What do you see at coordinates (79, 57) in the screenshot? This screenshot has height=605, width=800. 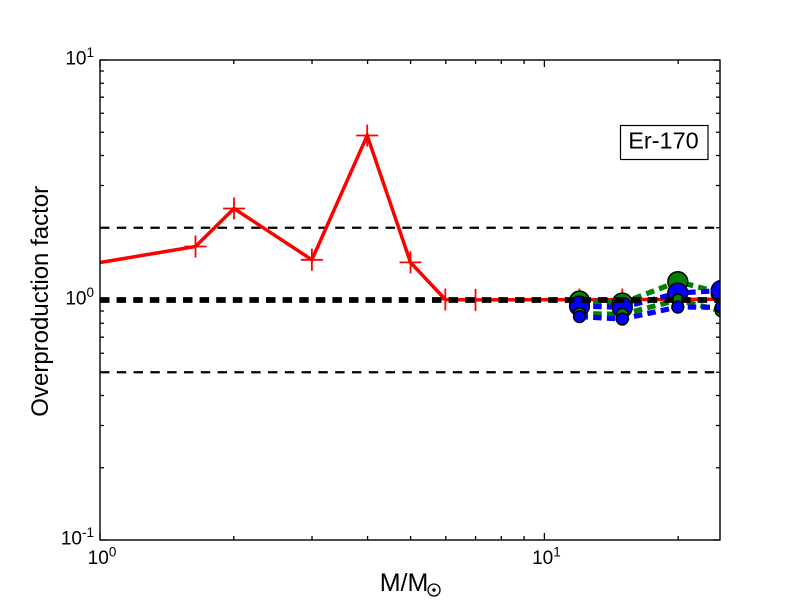 I see `svg-text: 101` at bounding box center [79, 57].